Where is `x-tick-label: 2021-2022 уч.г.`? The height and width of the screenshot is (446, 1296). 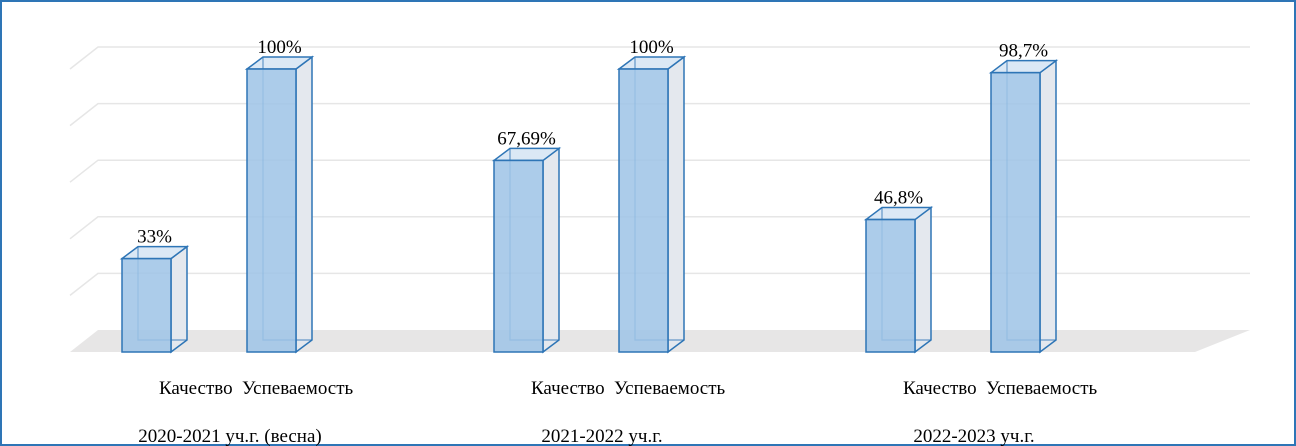 x-tick-label: 2021-2022 уч.г. is located at coordinates (601, 436).